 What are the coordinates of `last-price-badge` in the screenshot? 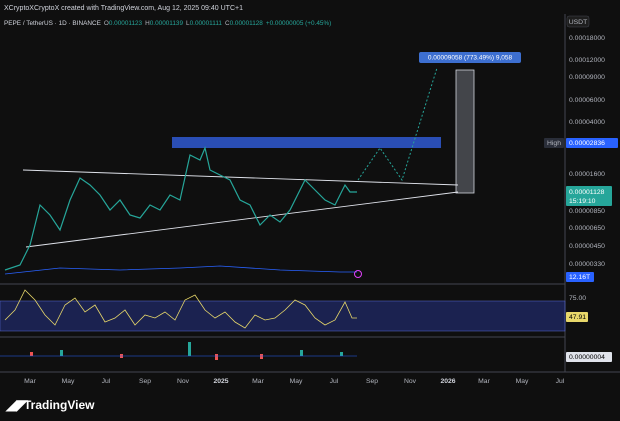 It's located at (589, 196).